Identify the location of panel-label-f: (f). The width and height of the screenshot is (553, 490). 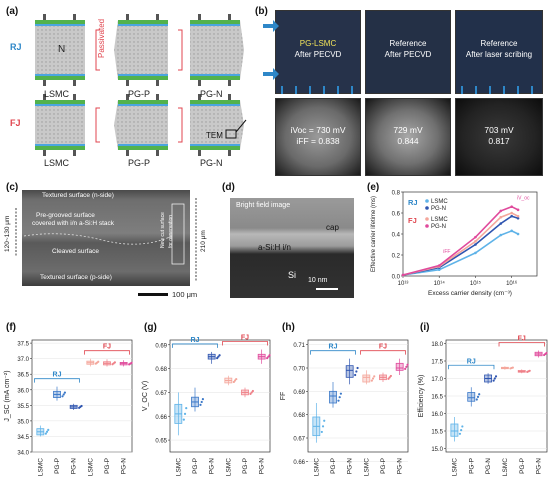
(11, 327).